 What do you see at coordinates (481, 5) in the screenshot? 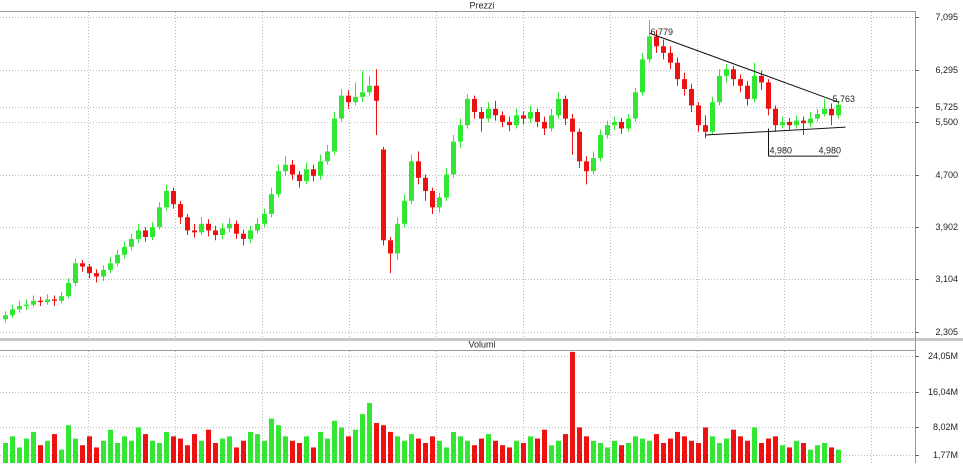
I see `chart-title: Prezzi` at bounding box center [481, 5].